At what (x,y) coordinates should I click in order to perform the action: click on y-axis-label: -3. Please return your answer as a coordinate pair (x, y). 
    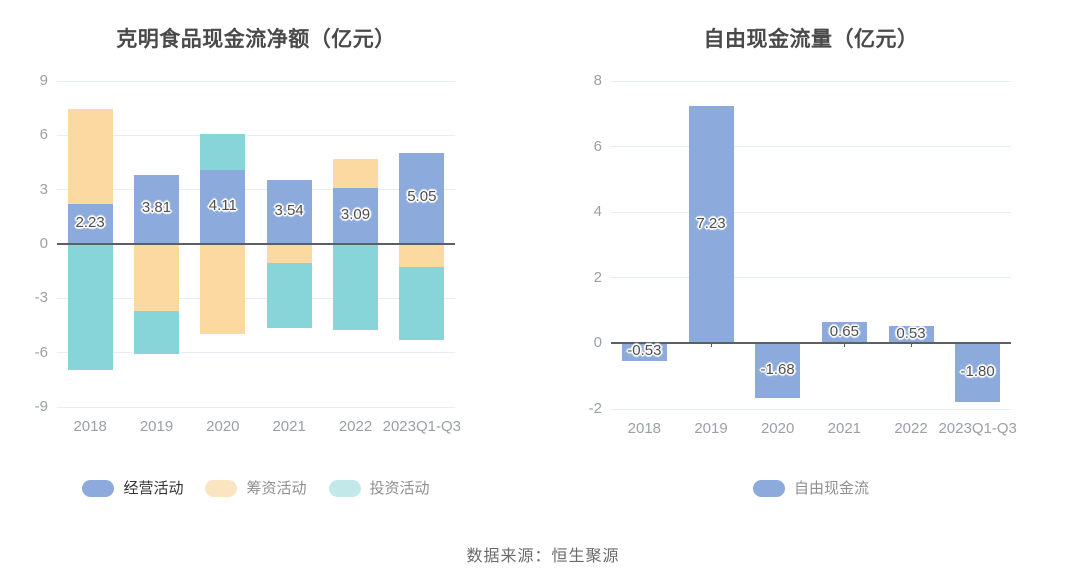
    Looking at the image, I should click on (41, 298).